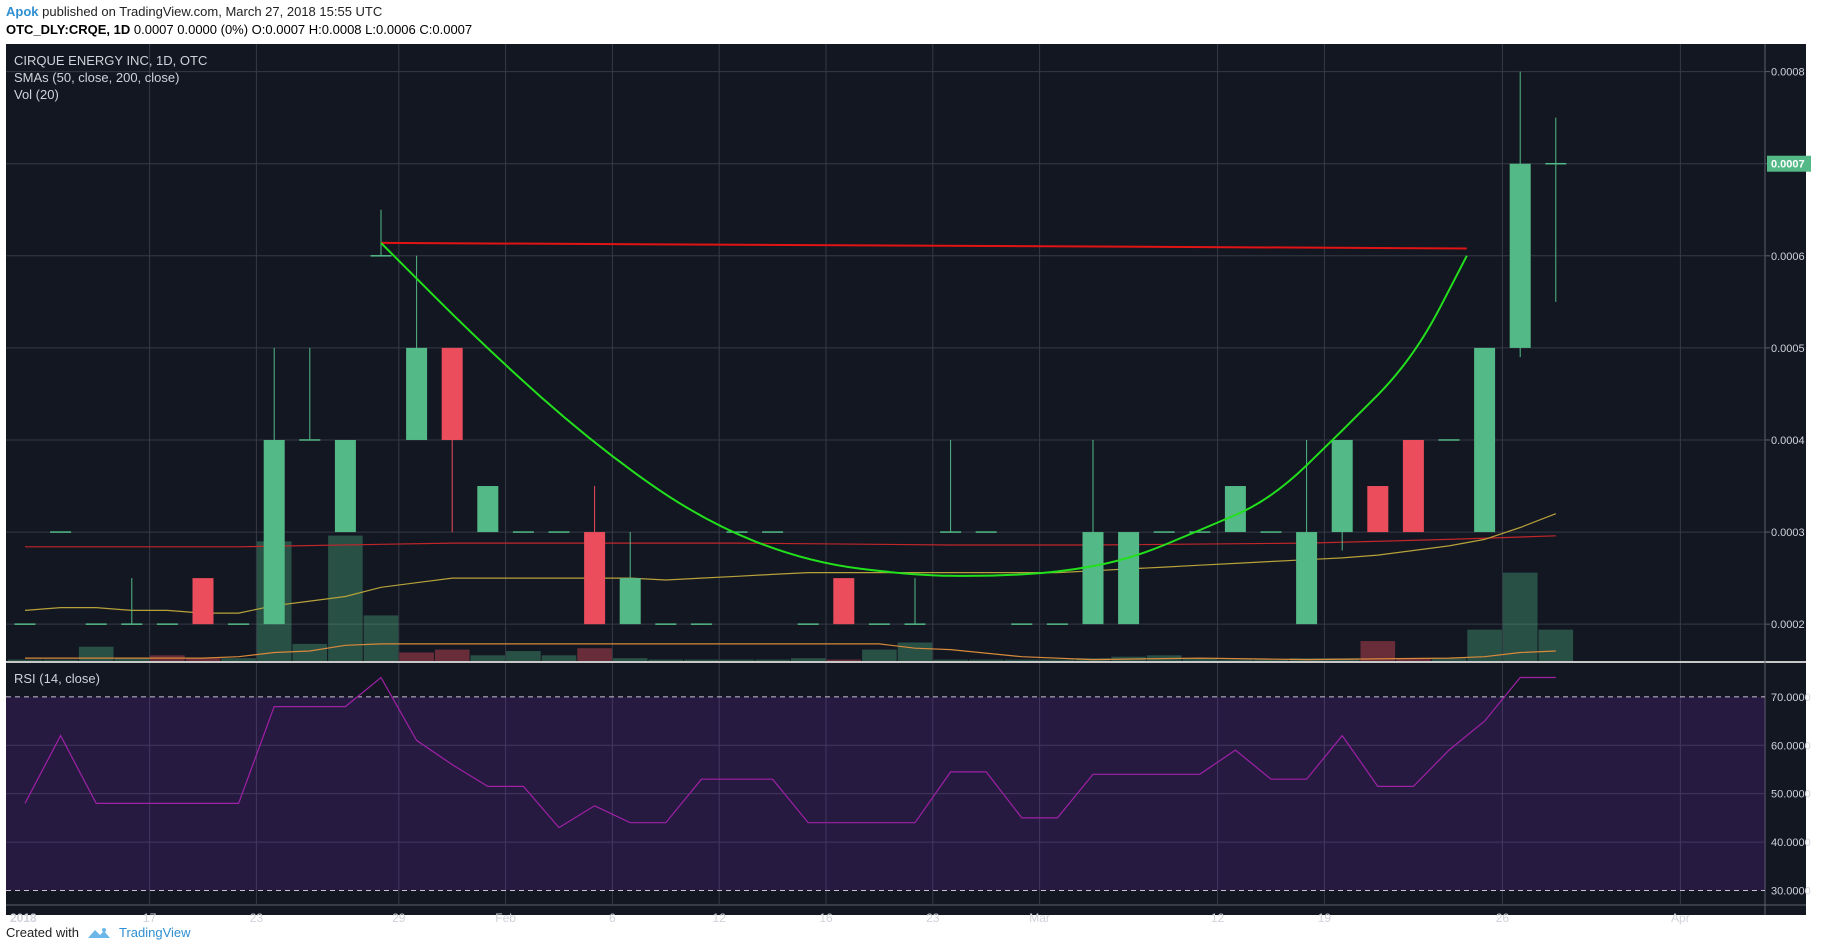 This screenshot has width=1822, height=951. I want to click on x-tick-label: Apr, so click(1680, 918).